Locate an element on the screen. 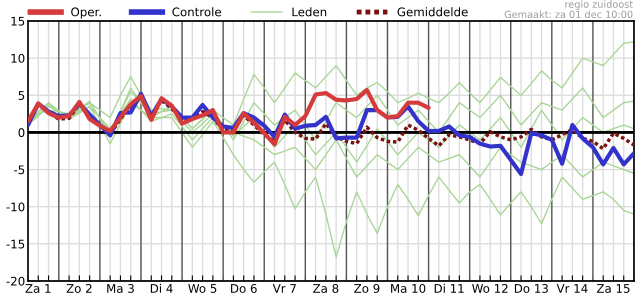  y-tick-label: -10 is located at coordinates (15, 207).